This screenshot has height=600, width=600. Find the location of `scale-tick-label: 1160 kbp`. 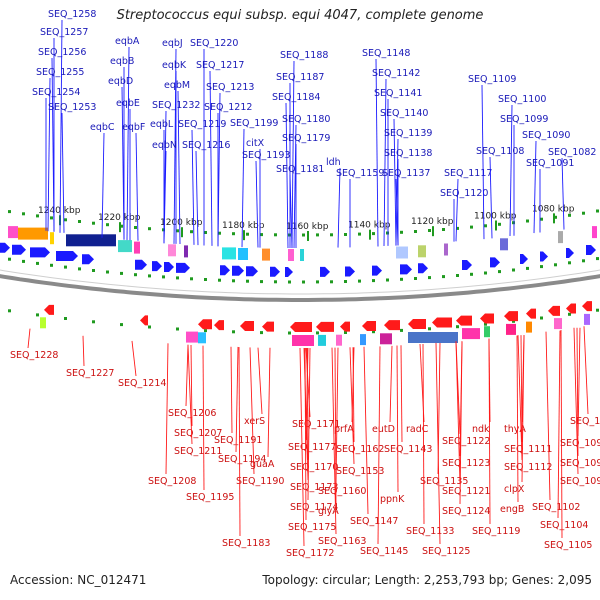

scale-tick-label: 1160 kbp is located at coordinates (307, 227).